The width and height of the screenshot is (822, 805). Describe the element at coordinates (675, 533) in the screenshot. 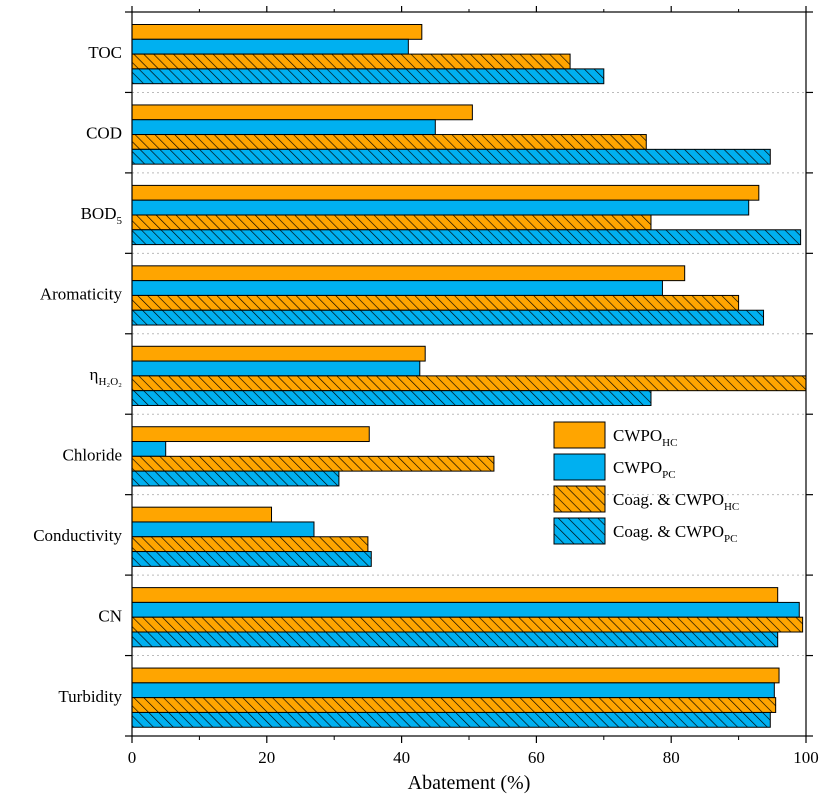

I see `legend-label: Coag. & CWPOPC` at that location.